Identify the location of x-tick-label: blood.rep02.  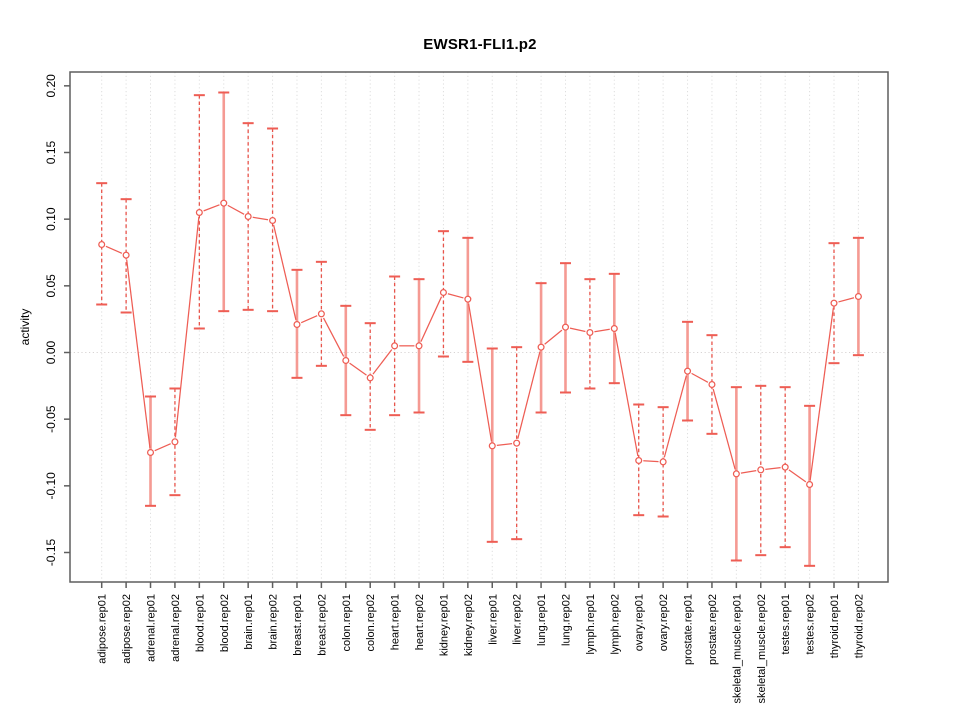
(225, 623).